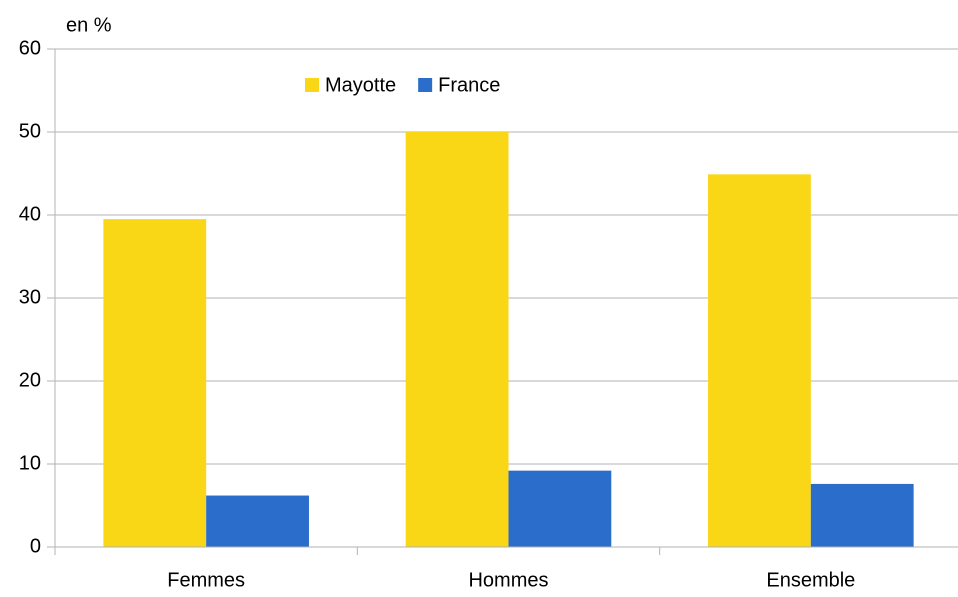 The width and height of the screenshot is (958, 597). I want to click on x-tick-label: Ensemble, so click(810, 580).